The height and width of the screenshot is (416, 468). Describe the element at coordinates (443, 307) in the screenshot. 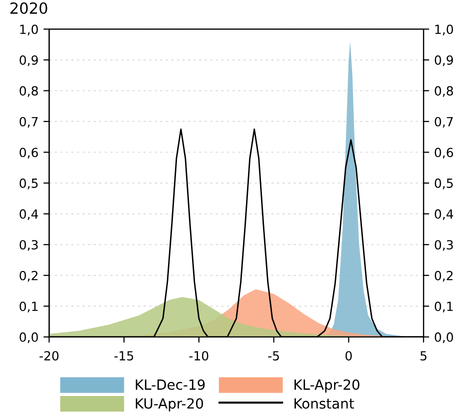

I see `y2-tick-label: 0,1` at that location.